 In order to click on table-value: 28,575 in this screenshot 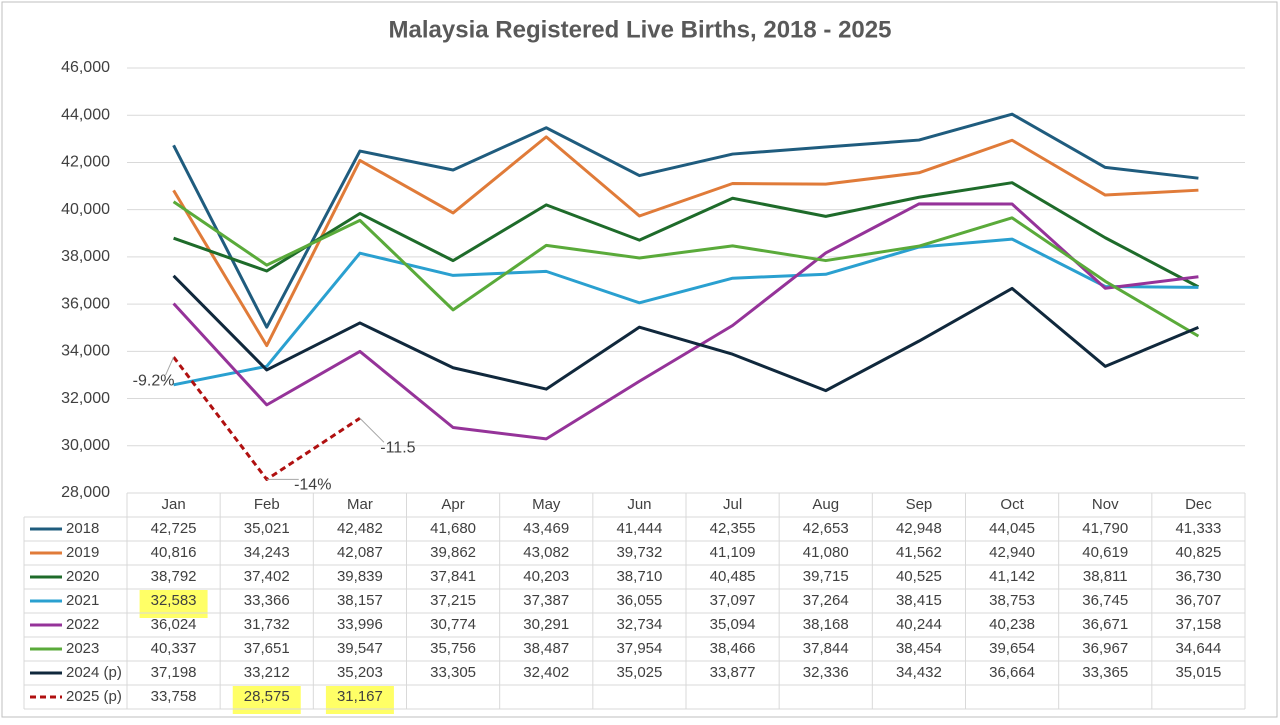, I will do `click(267, 696)`.